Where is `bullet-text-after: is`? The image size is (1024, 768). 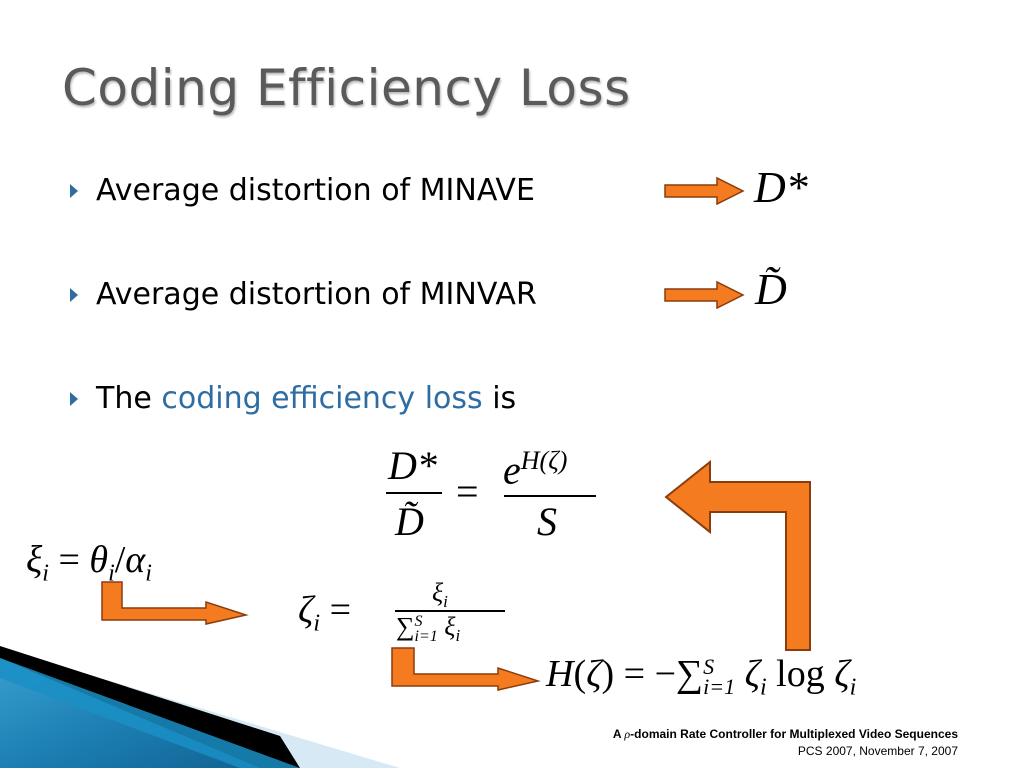 bullet-text-after: is is located at coordinates (499, 398).